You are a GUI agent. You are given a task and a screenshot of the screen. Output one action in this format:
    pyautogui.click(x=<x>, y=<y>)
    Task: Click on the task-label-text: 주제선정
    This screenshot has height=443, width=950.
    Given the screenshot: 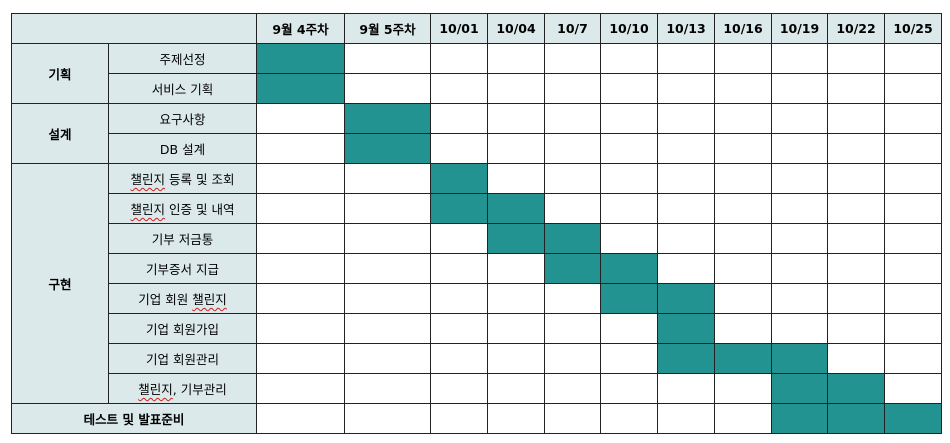 What is the action you would take?
    pyautogui.click(x=182, y=59)
    